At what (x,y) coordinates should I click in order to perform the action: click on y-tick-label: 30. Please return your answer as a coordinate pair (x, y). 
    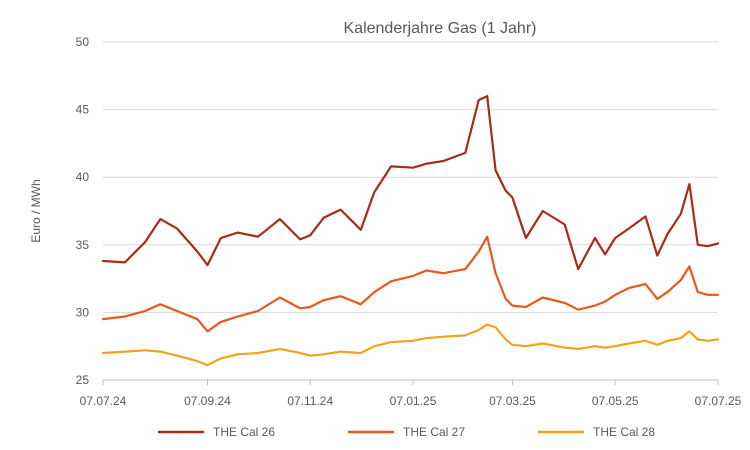
    Looking at the image, I should click on (83, 312).